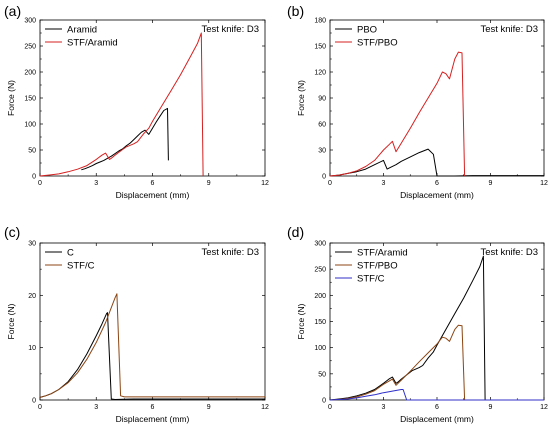  I want to click on legend-label: PBO, so click(367, 30).